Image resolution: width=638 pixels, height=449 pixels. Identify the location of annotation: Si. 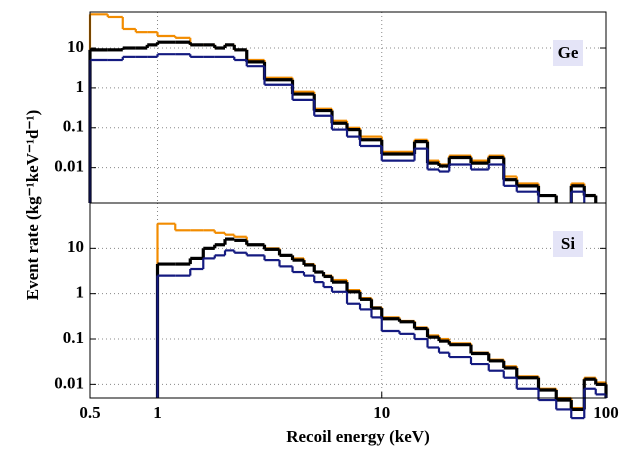
(568, 243).